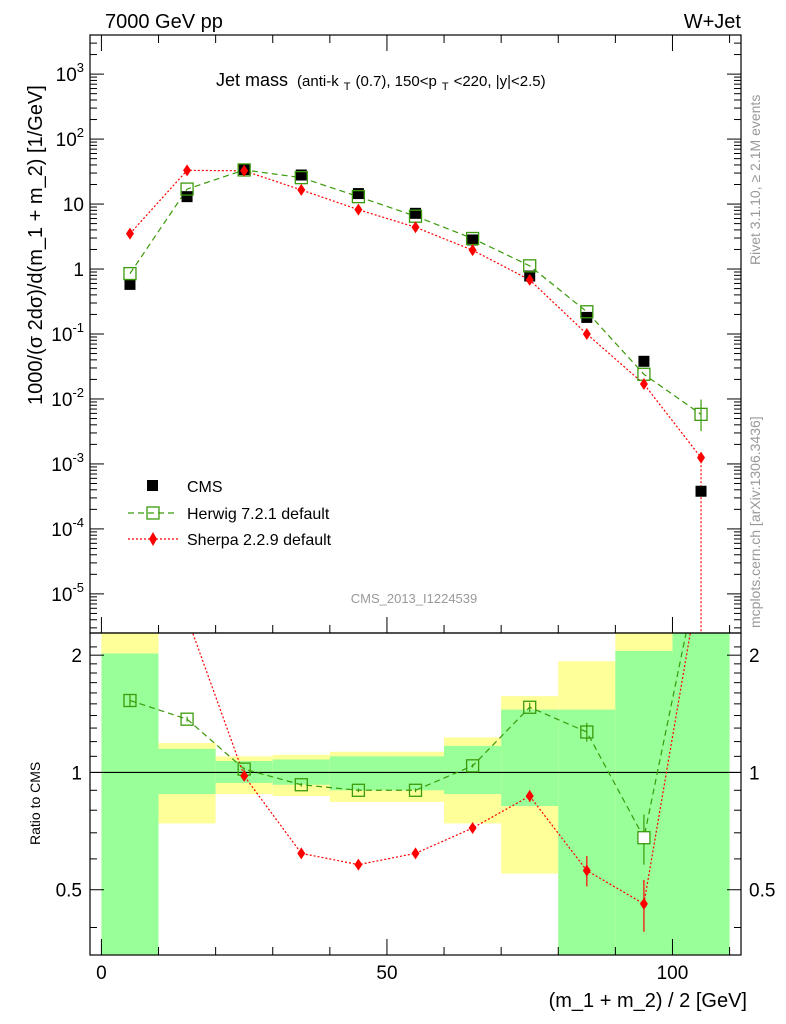 The width and height of the screenshot is (786, 1024). I want to click on legend-sherpa-marker, so click(153, 539).